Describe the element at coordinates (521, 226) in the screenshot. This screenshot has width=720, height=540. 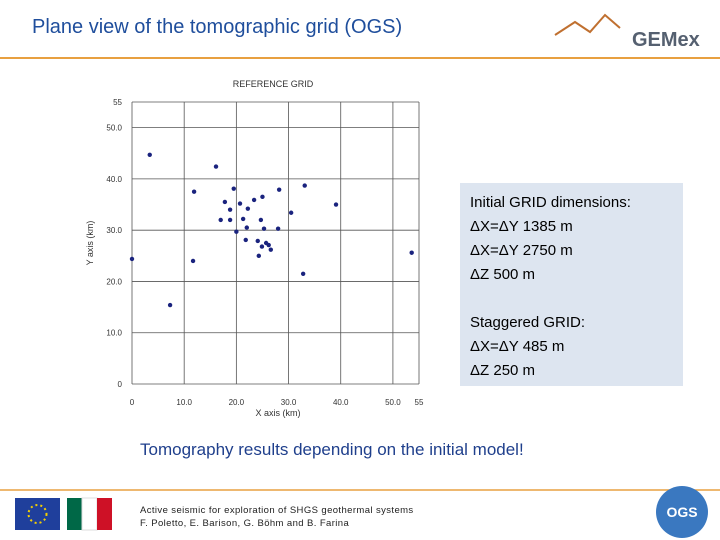
I see `info-line: ΔX=ΔY 1385 m` at that location.